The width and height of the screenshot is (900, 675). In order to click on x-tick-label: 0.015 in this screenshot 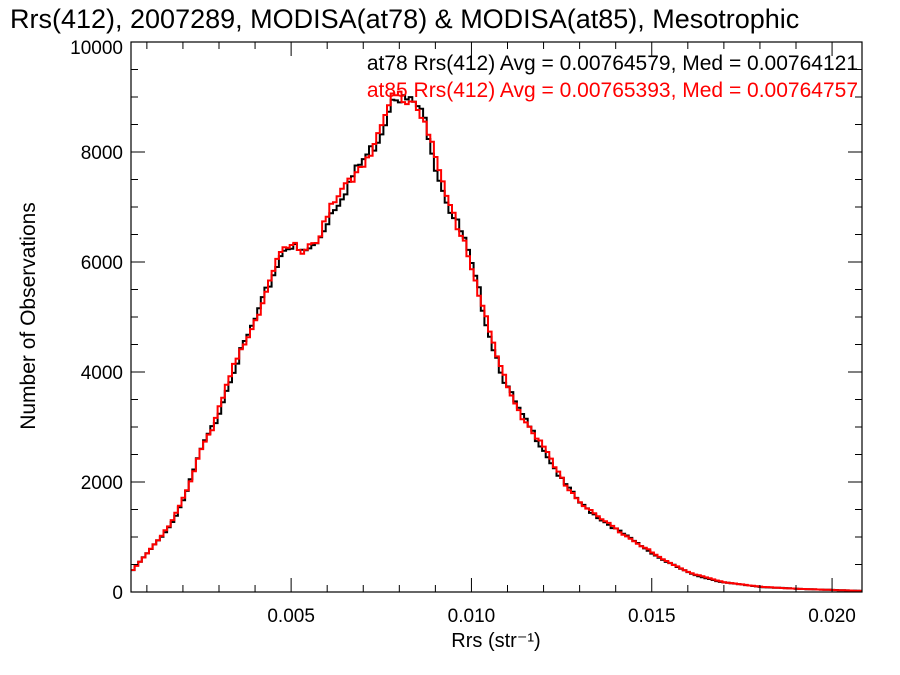, I will do `click(652, 616)`.